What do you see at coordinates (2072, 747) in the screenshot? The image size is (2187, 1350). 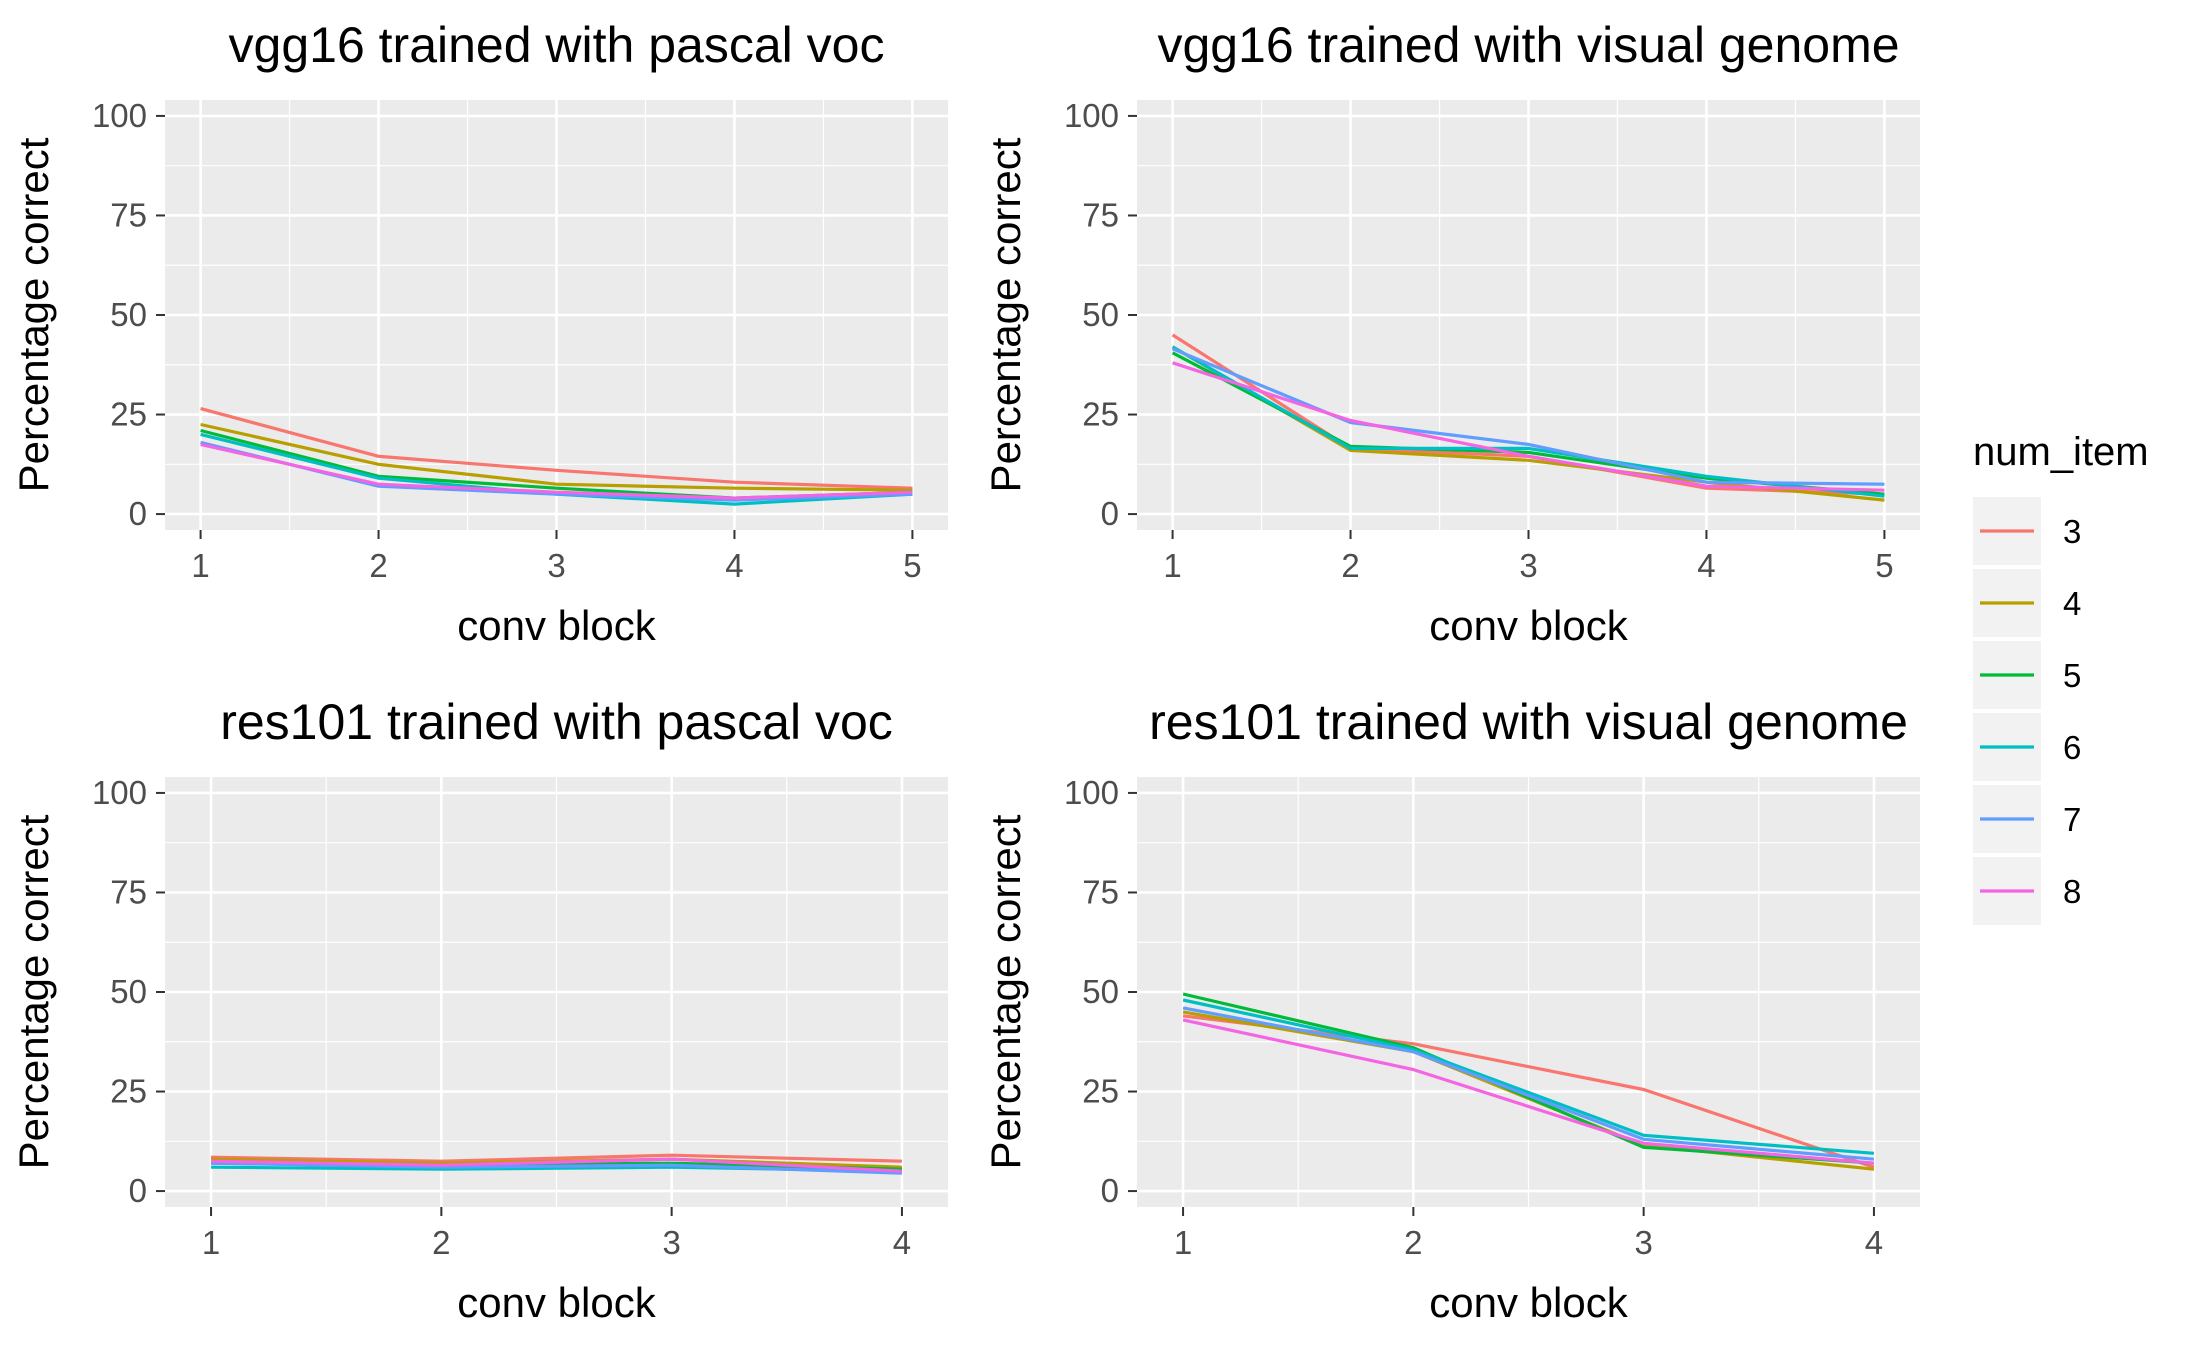 I see `legend-label: 6` at bounding box center [2072, 747].